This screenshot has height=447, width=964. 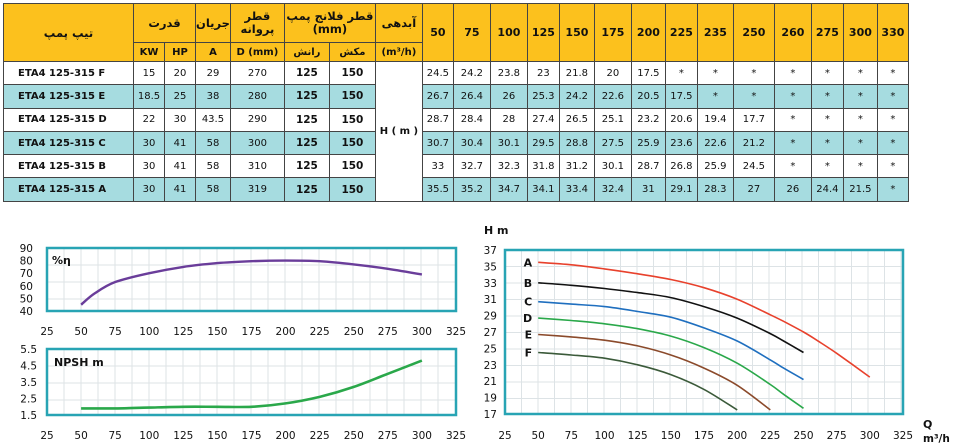 I want to click on suction-cell: 150, so click(x=352, y=166).